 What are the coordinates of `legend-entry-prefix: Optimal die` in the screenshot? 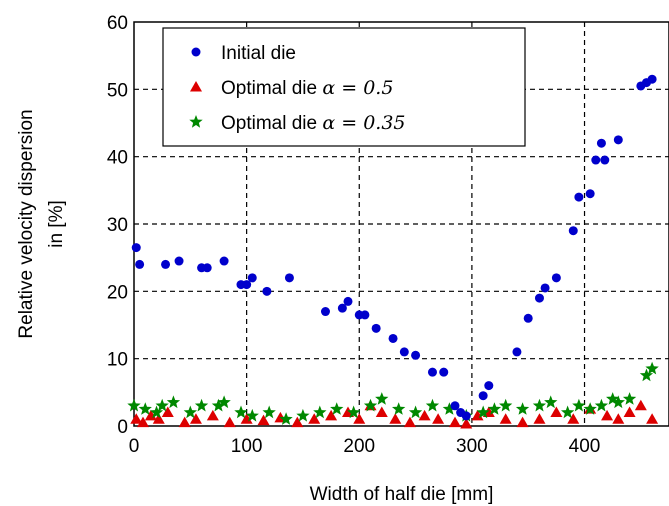 It's located at (271, 88).